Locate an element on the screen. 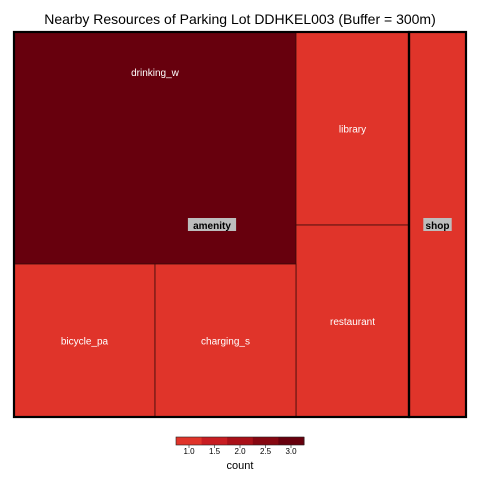 The height and width of the screenshot is (480, 480). group-label-shop: shop is located at coordinates (438, 226).